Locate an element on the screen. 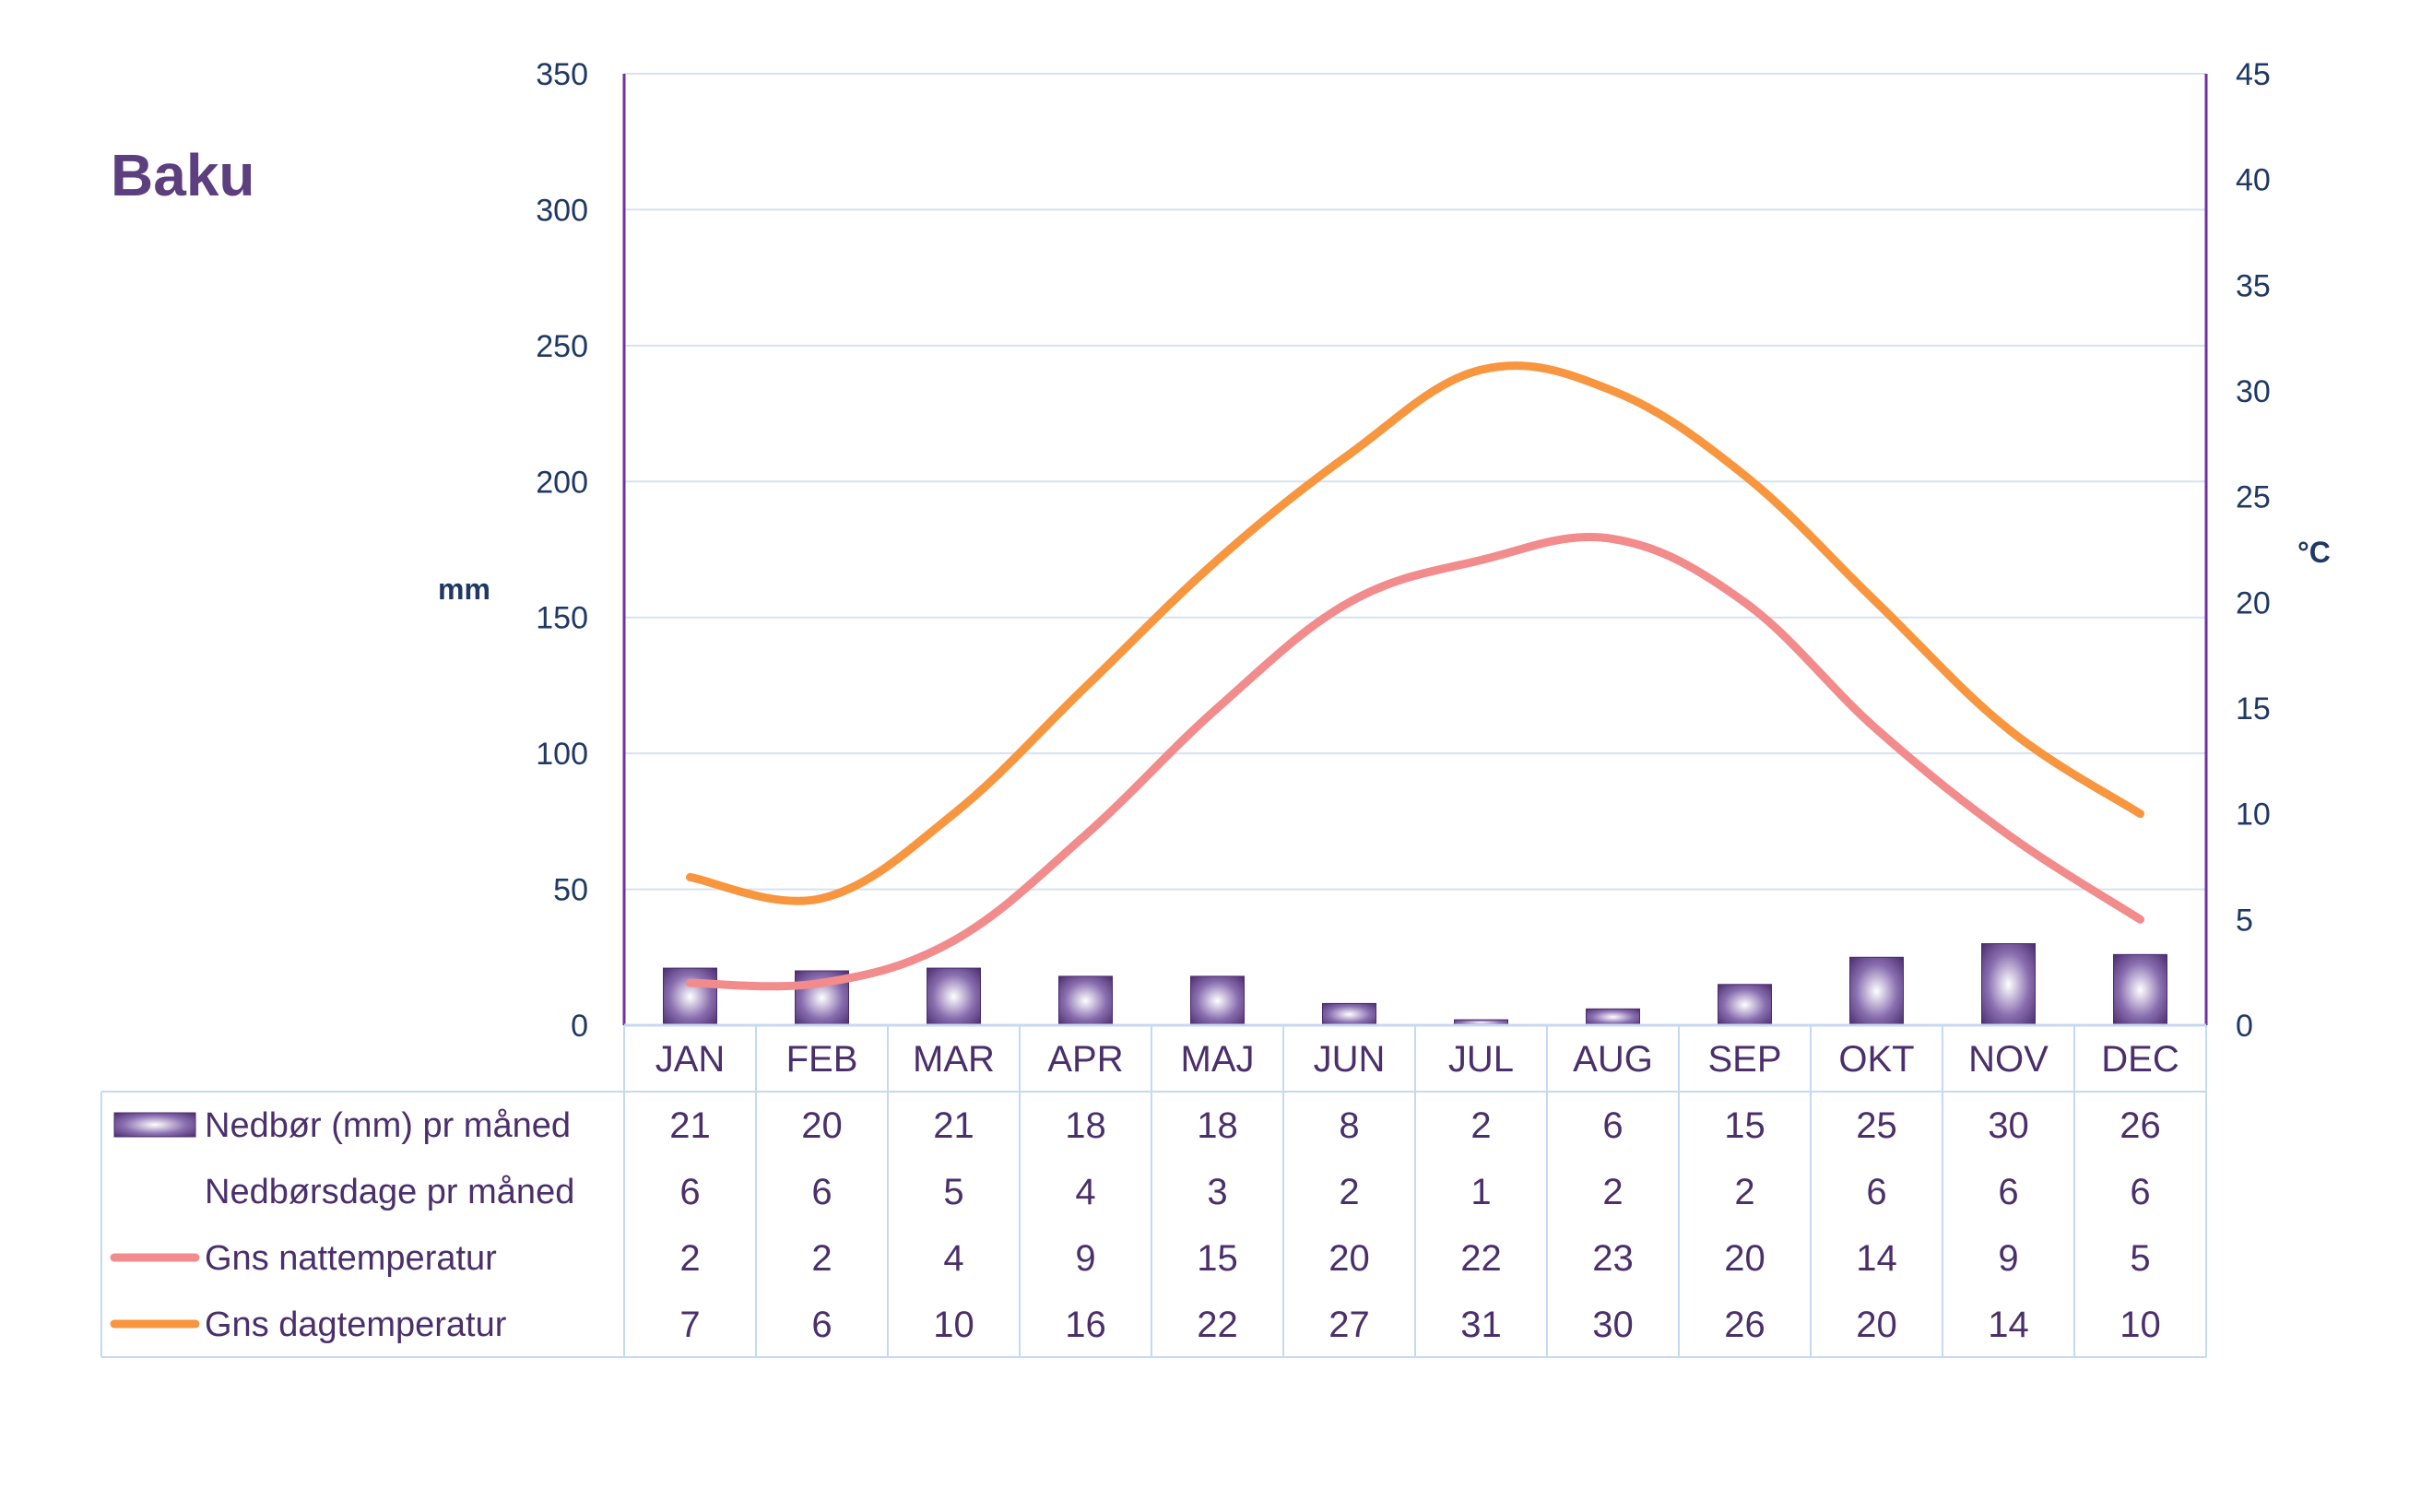  table-cell: 27 is located at coordinates (1349, 1325).